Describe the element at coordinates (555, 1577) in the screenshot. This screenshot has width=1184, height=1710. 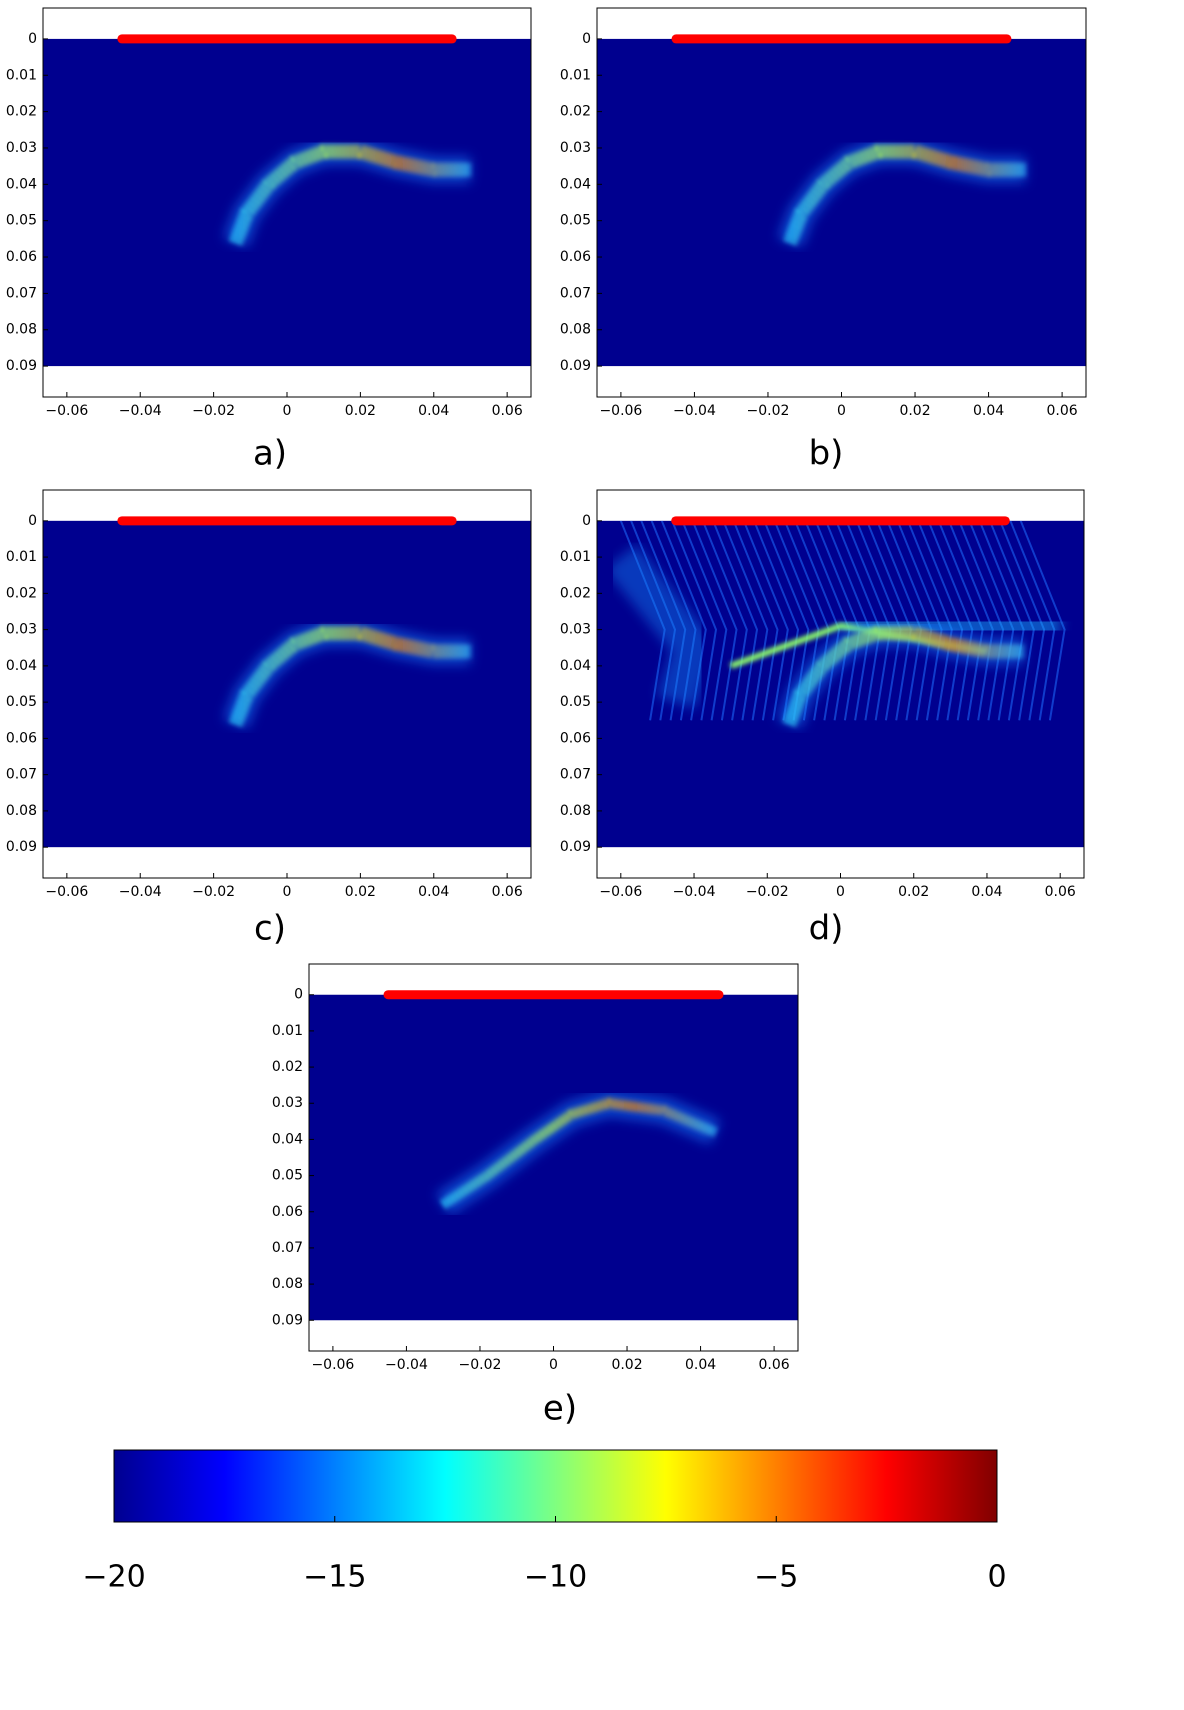
I see `colorbar-tick-label: −10` at that location.